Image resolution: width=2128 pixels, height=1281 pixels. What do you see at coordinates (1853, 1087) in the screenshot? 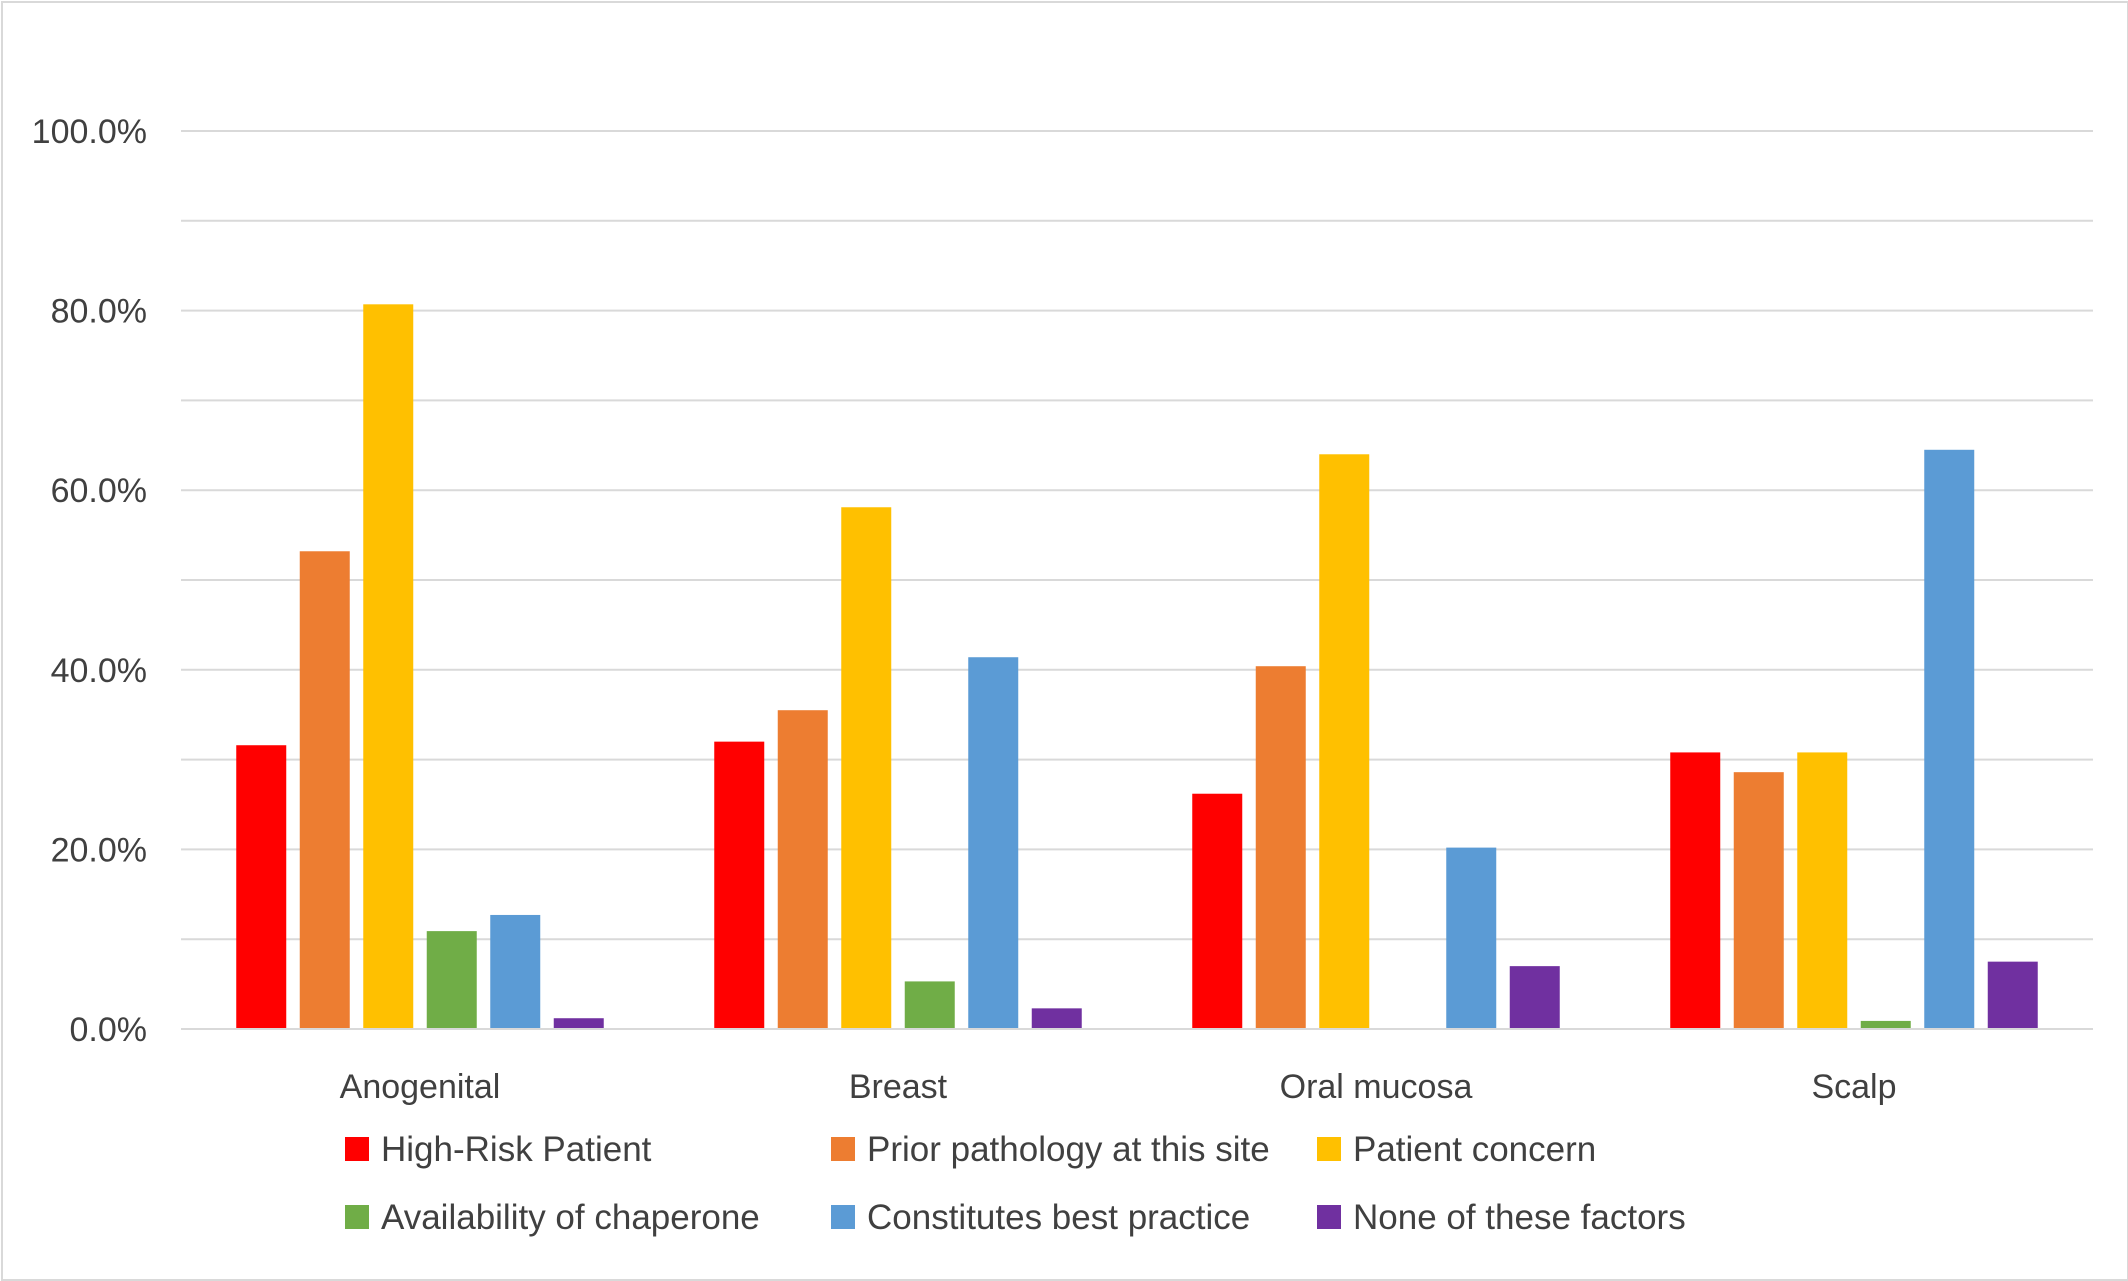
I see `x-category-label: Scalp` at bounding box center [1853, 1087].